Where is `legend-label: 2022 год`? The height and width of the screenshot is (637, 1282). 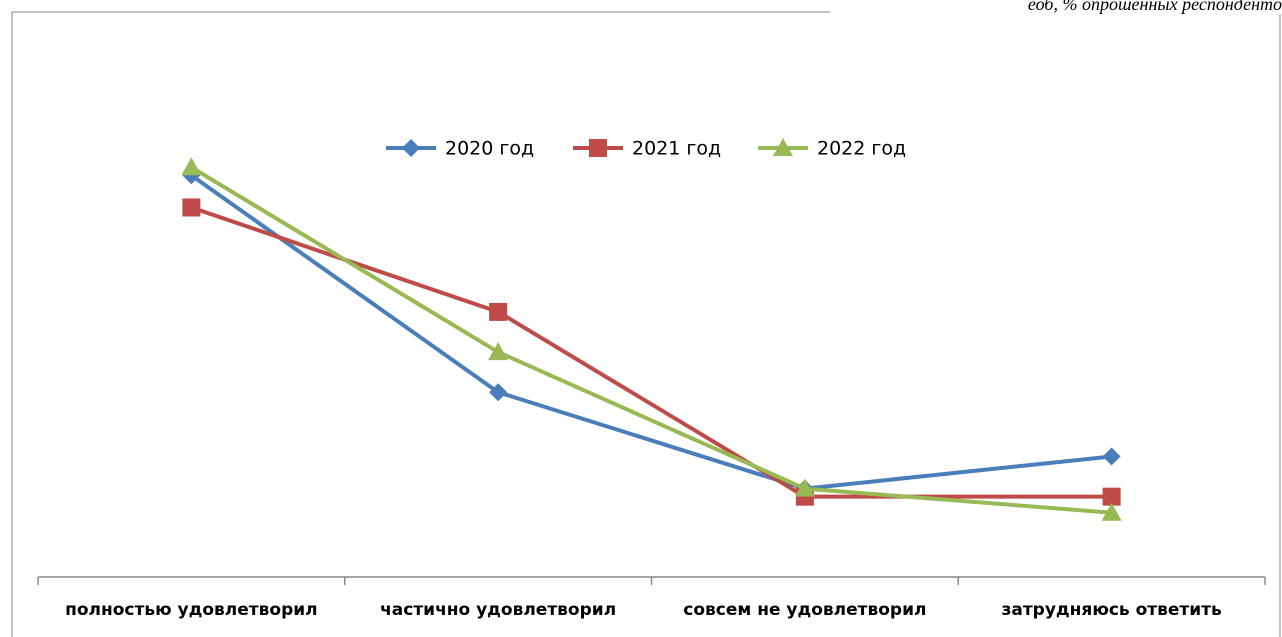 legend-label: 2022 год is located at coordinates (861, 149).